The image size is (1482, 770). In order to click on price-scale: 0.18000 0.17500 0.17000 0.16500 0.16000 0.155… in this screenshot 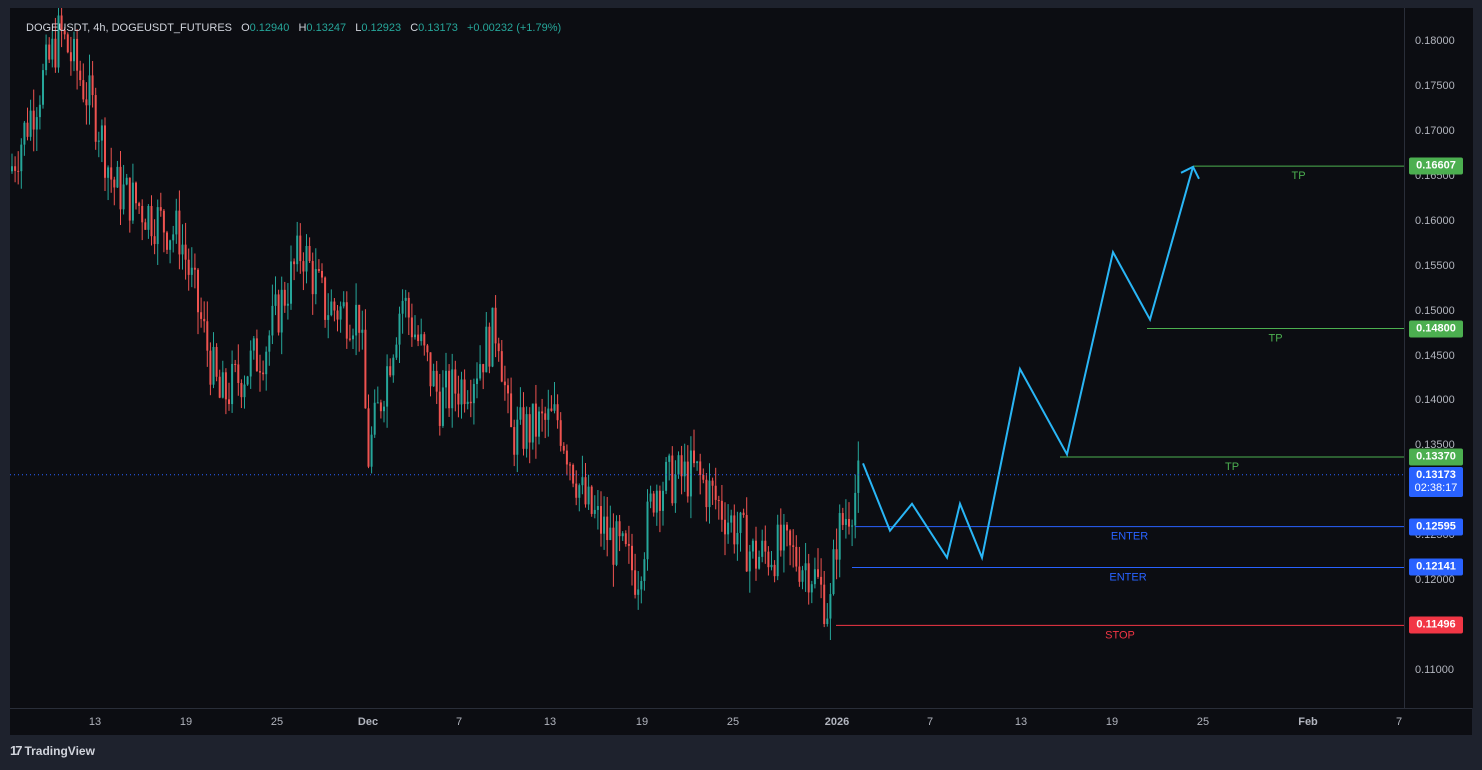, I will do `click(1438, 358)`.